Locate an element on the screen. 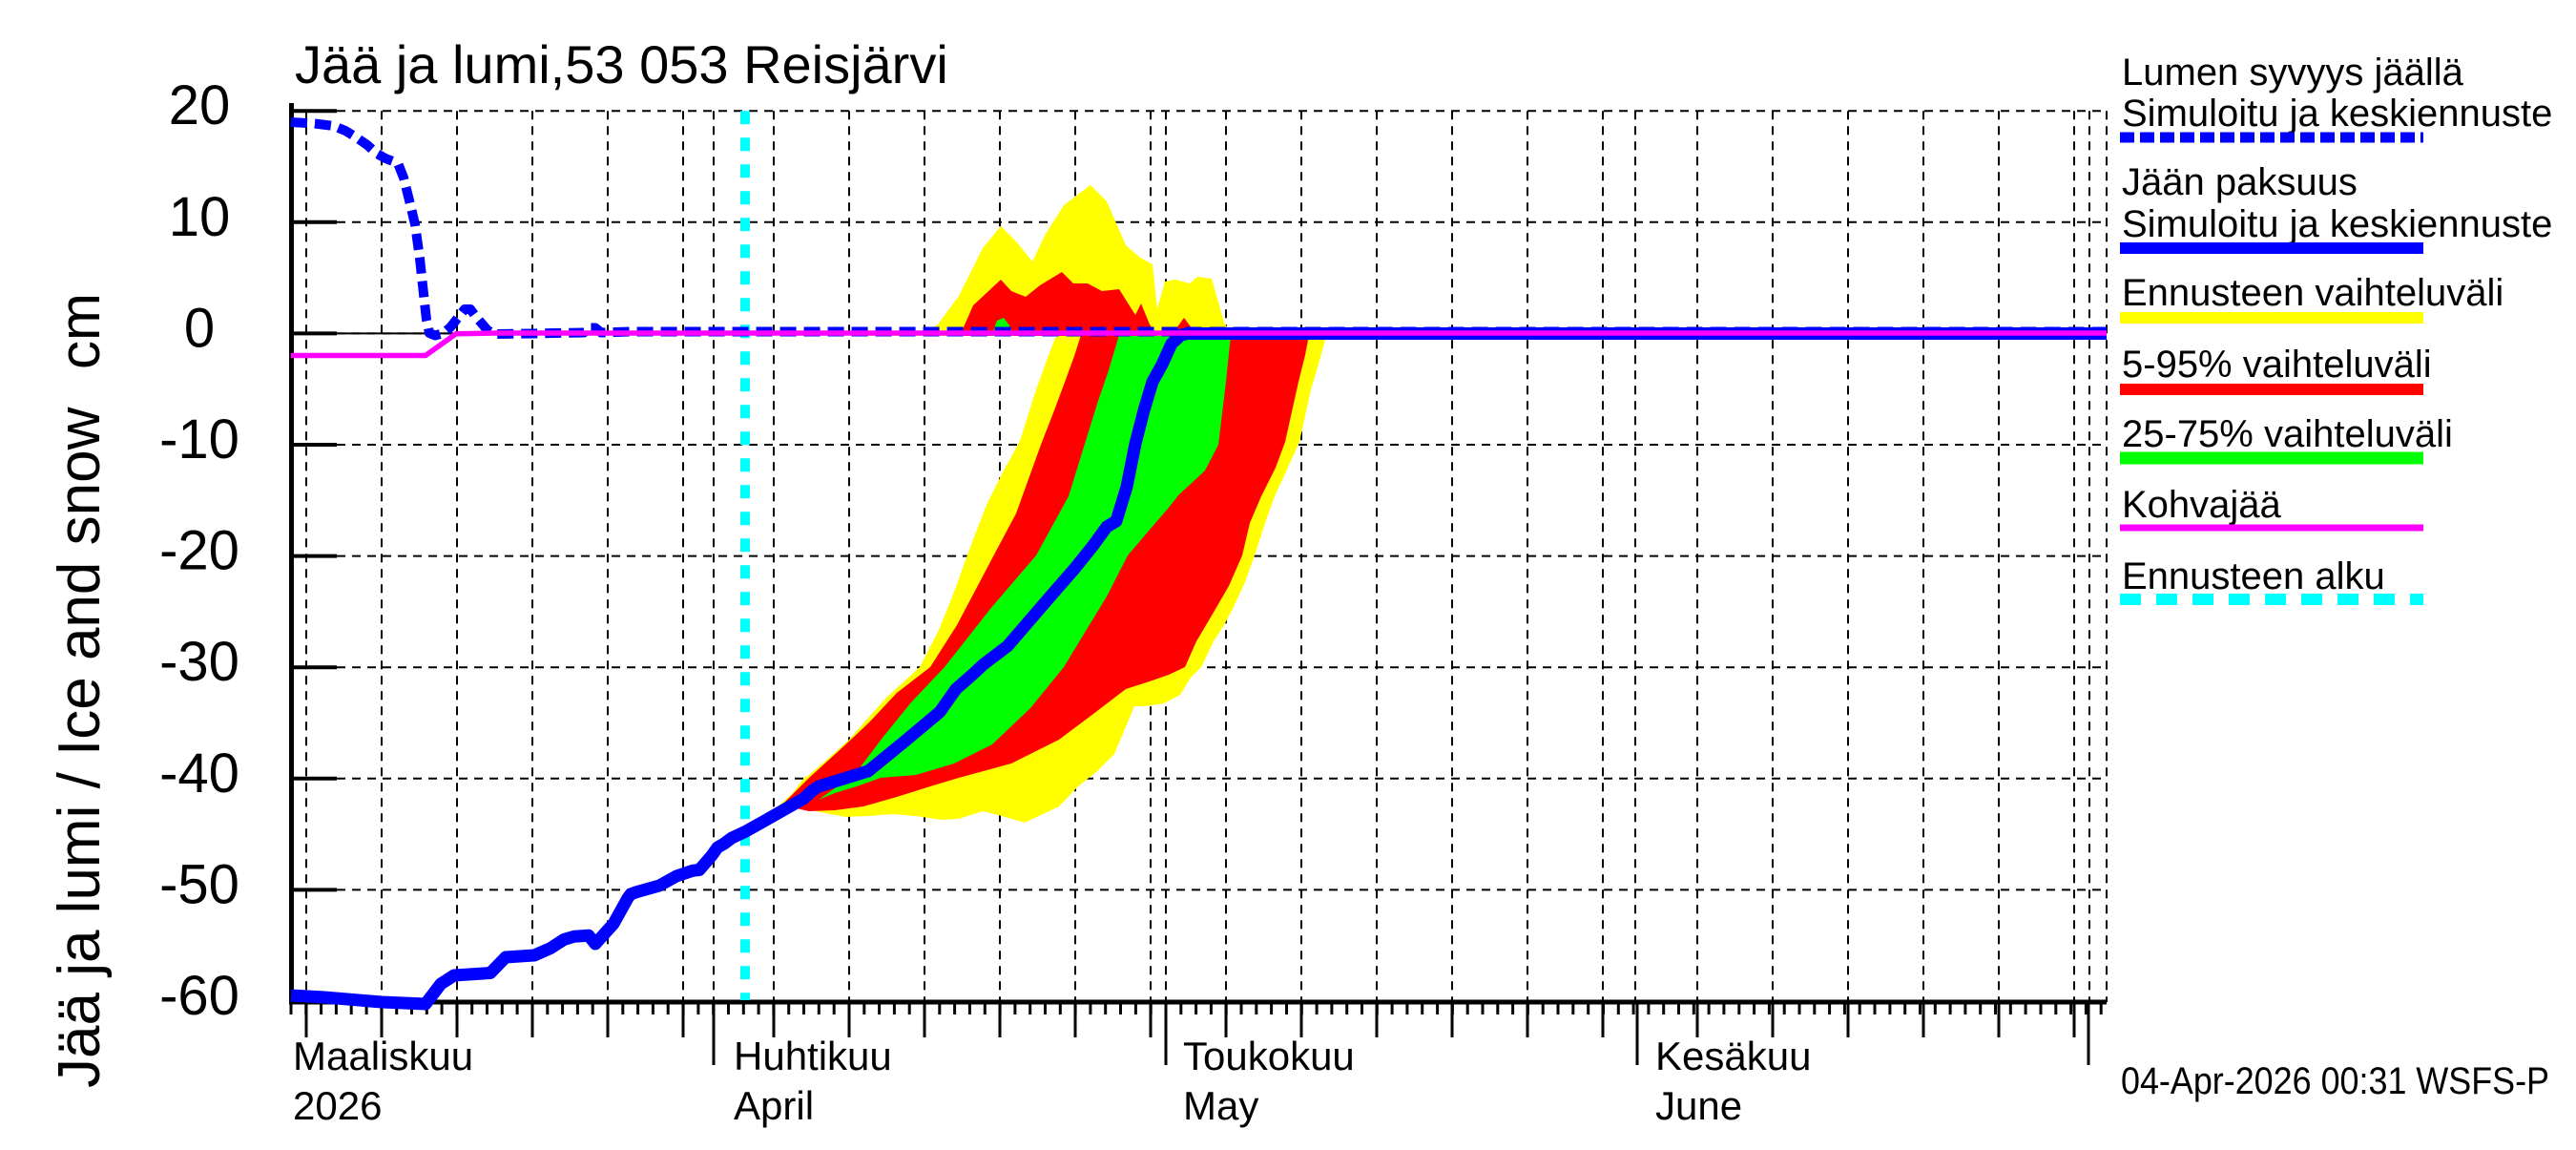 Image resolution: width=2576 pixels, height=1150 pixels. svg-text: 10 is located at coordinates (200, 217).